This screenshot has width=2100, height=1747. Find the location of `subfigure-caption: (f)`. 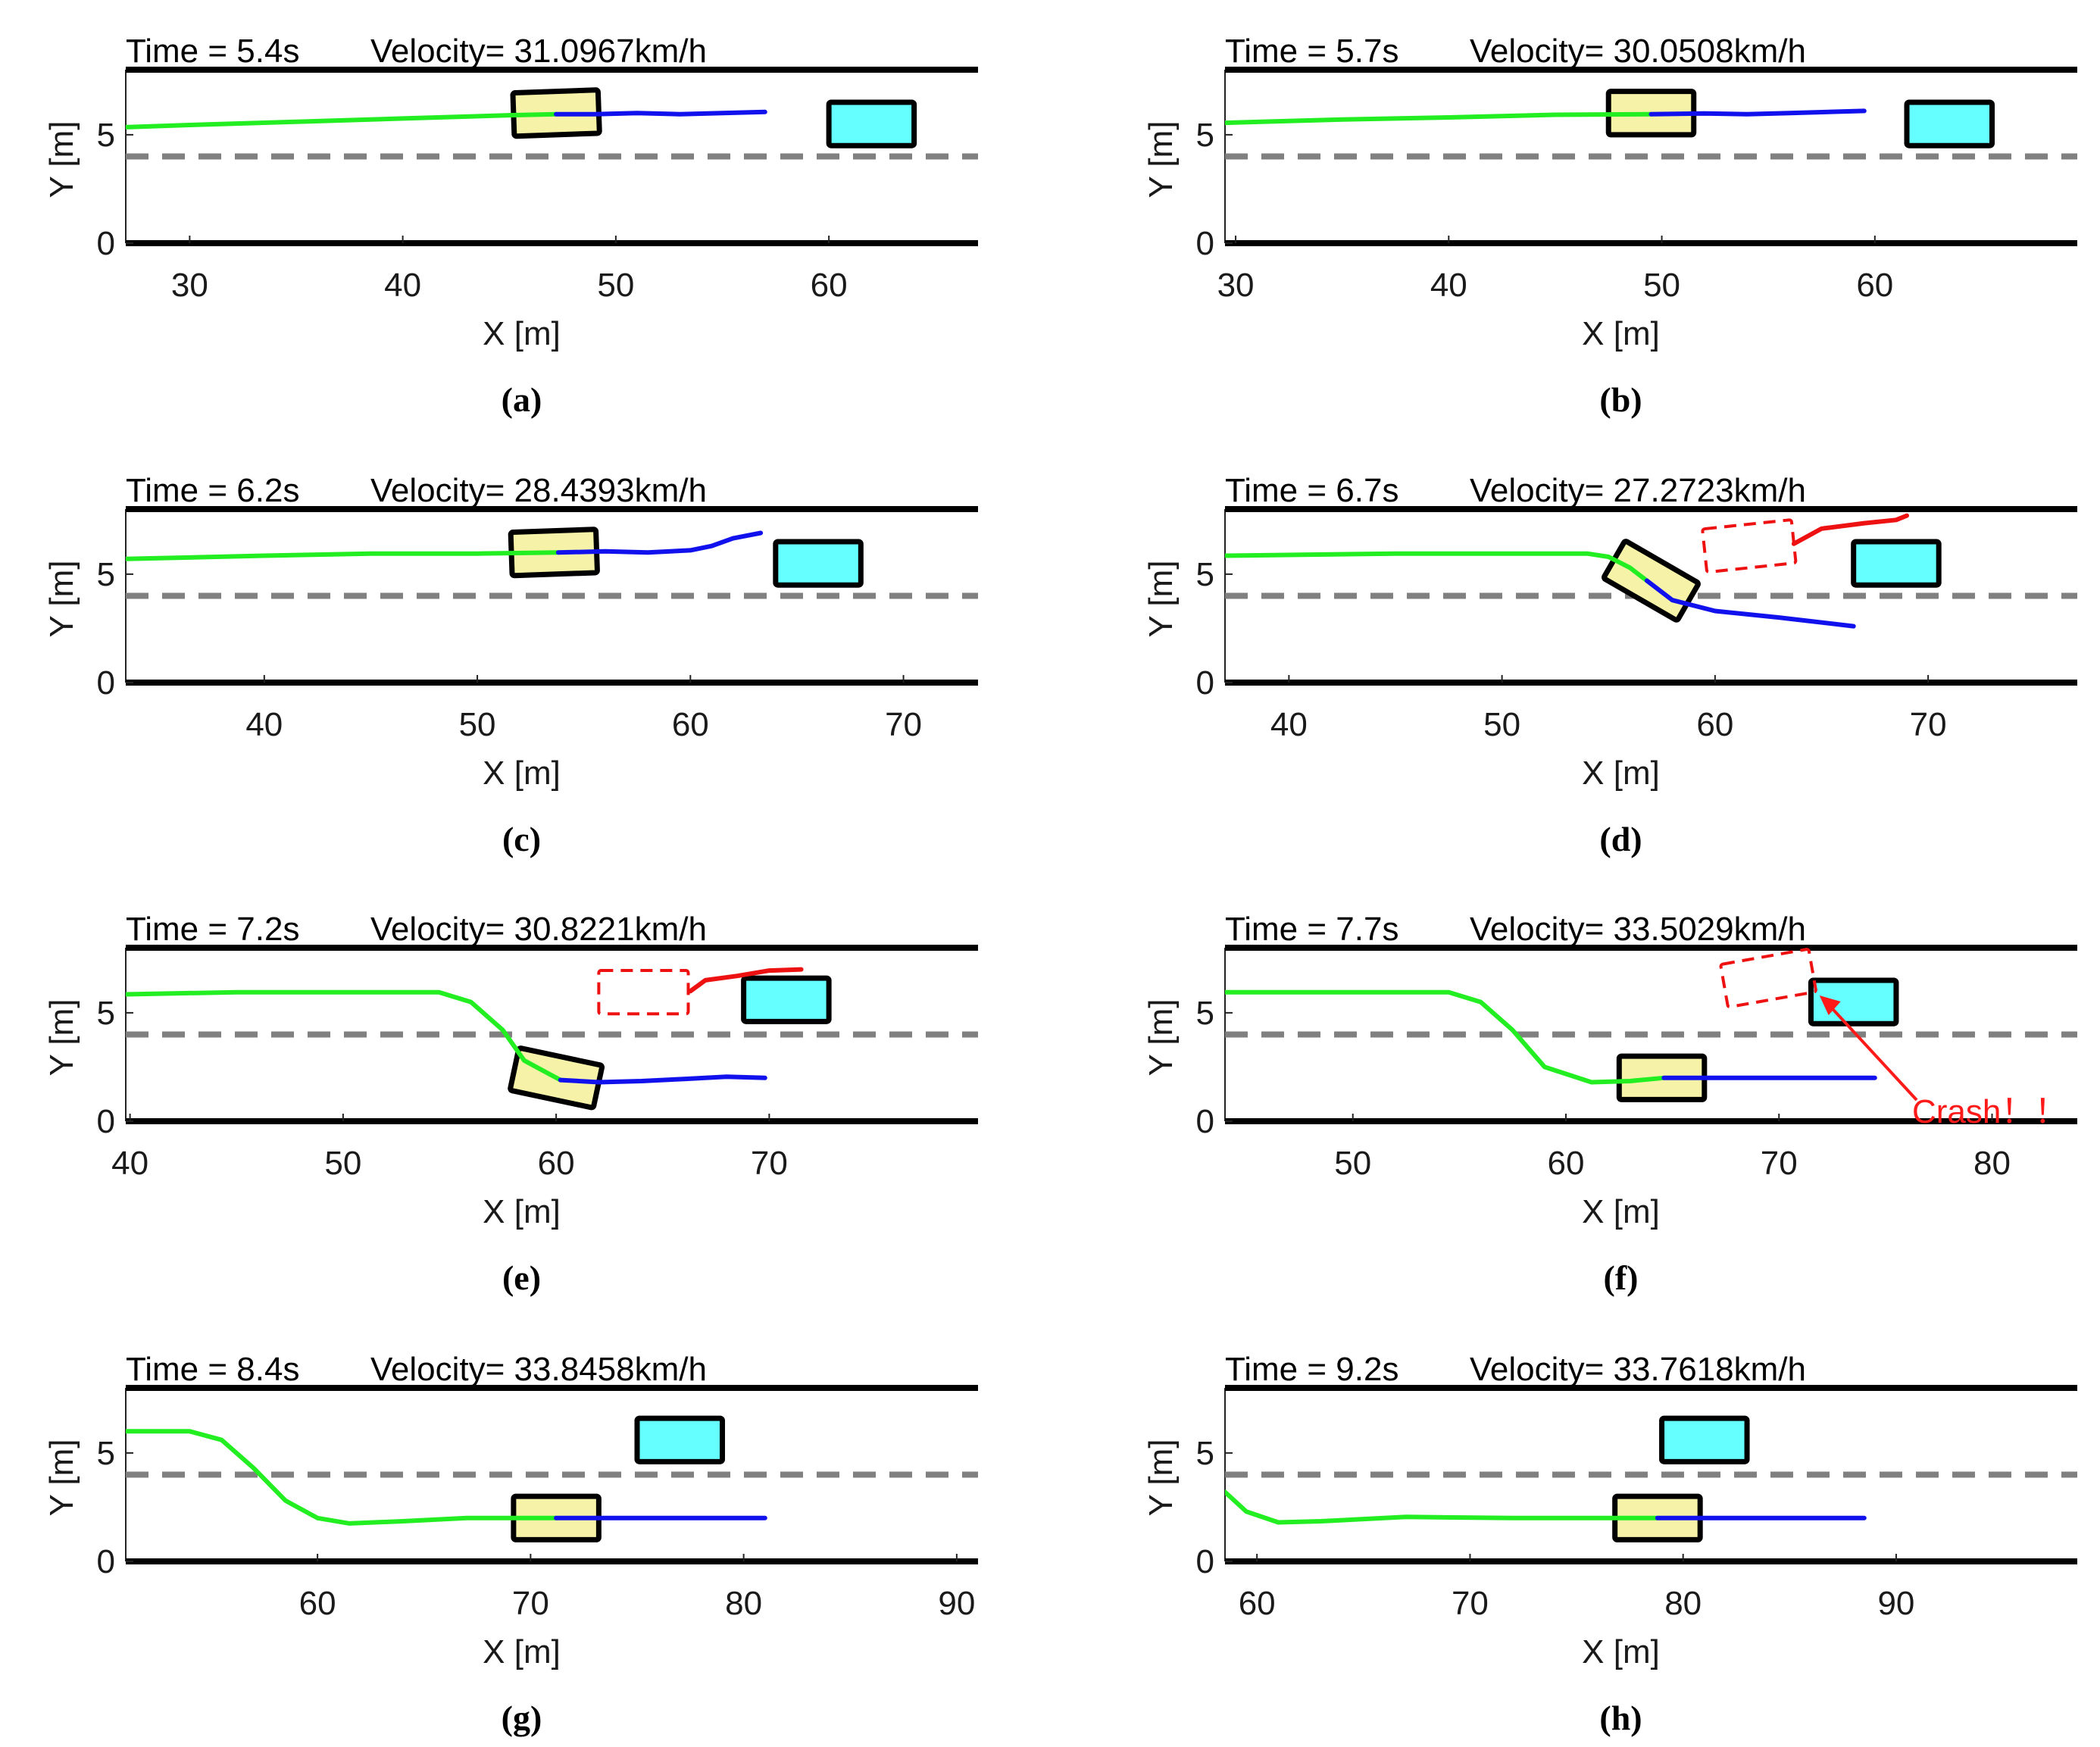

subfigure-caption: (f) is located at coordinates (1621, 1277).